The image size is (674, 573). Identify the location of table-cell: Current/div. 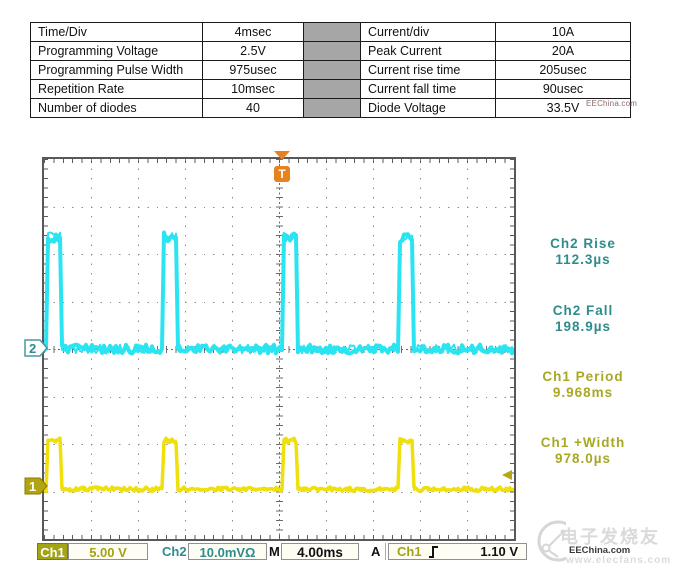
(428, 32).